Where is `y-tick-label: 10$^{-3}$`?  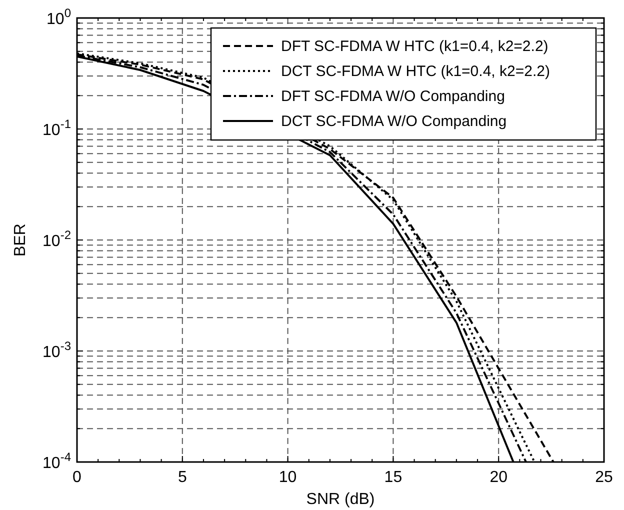
y-tick-label: 10$^{-3}$ is located at coordinates (57, 350).